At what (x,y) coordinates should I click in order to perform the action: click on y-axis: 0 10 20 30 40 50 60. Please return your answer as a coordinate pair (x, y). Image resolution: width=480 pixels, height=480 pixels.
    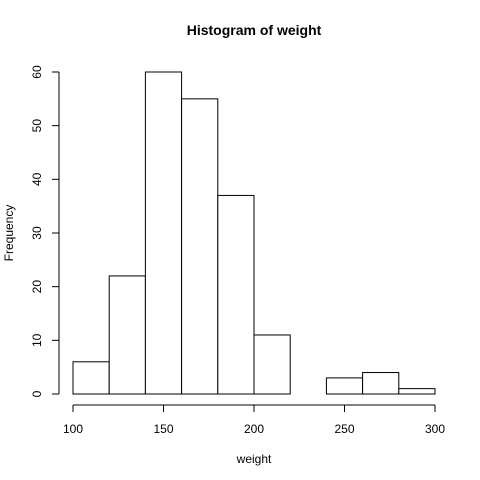
    Looking at the image, I should click on (45, 231).